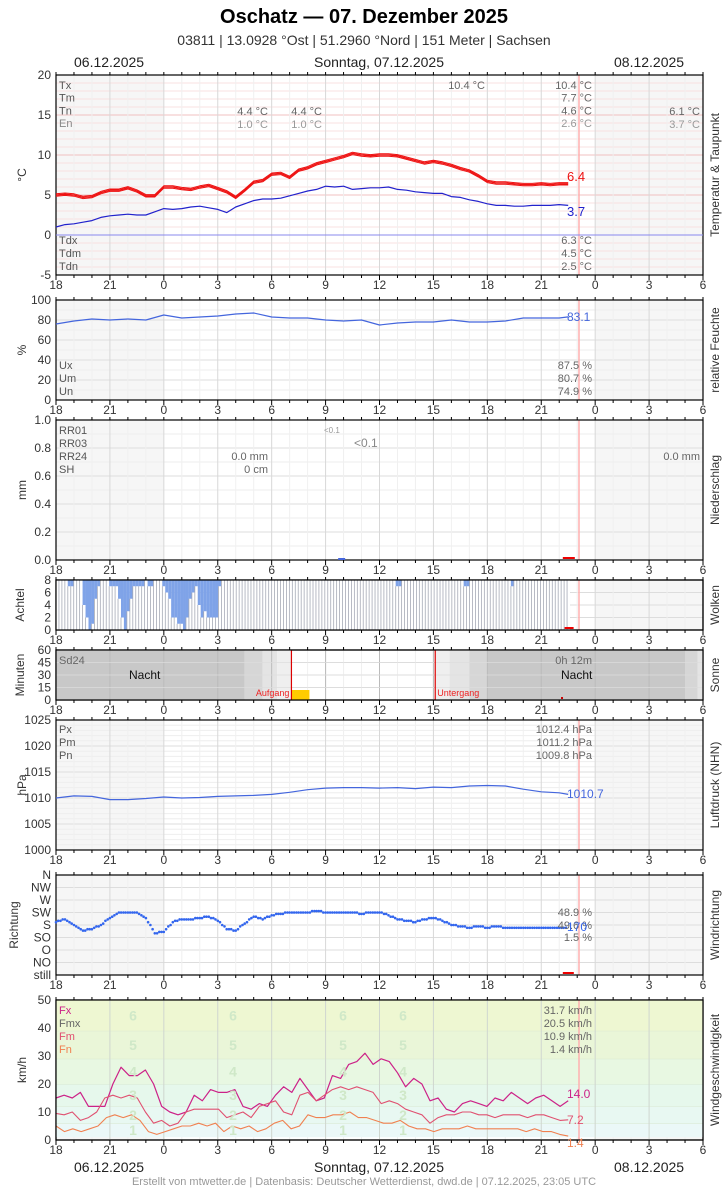 The height and width of the screenshot is (1190, 728). Describe the element at coordinates (312, 1106) in the screenshot. I see `mean-wind-line` at that location.